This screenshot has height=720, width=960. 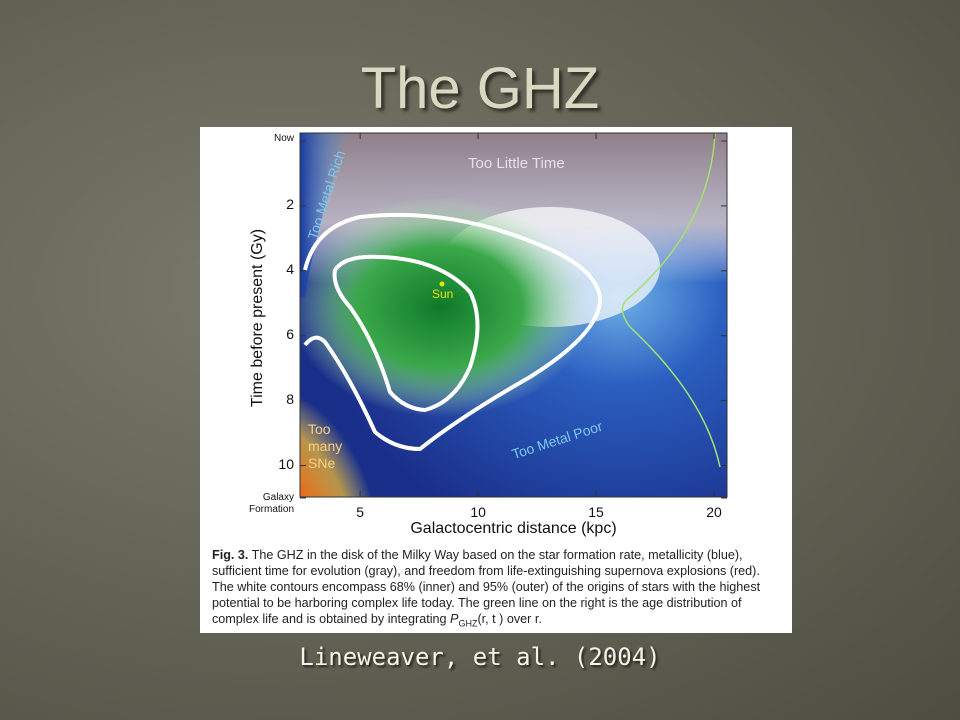 I want to click on x-tick-label: 10, so click(x=478, y=512).